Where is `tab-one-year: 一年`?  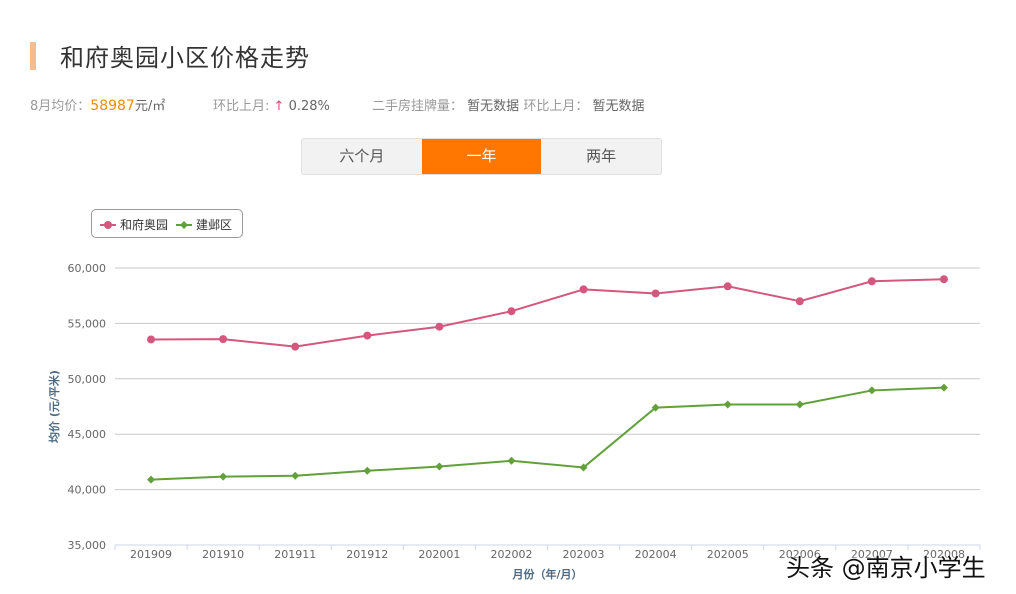
tab-one-year: 一年 is located at coordinates (481, 156).